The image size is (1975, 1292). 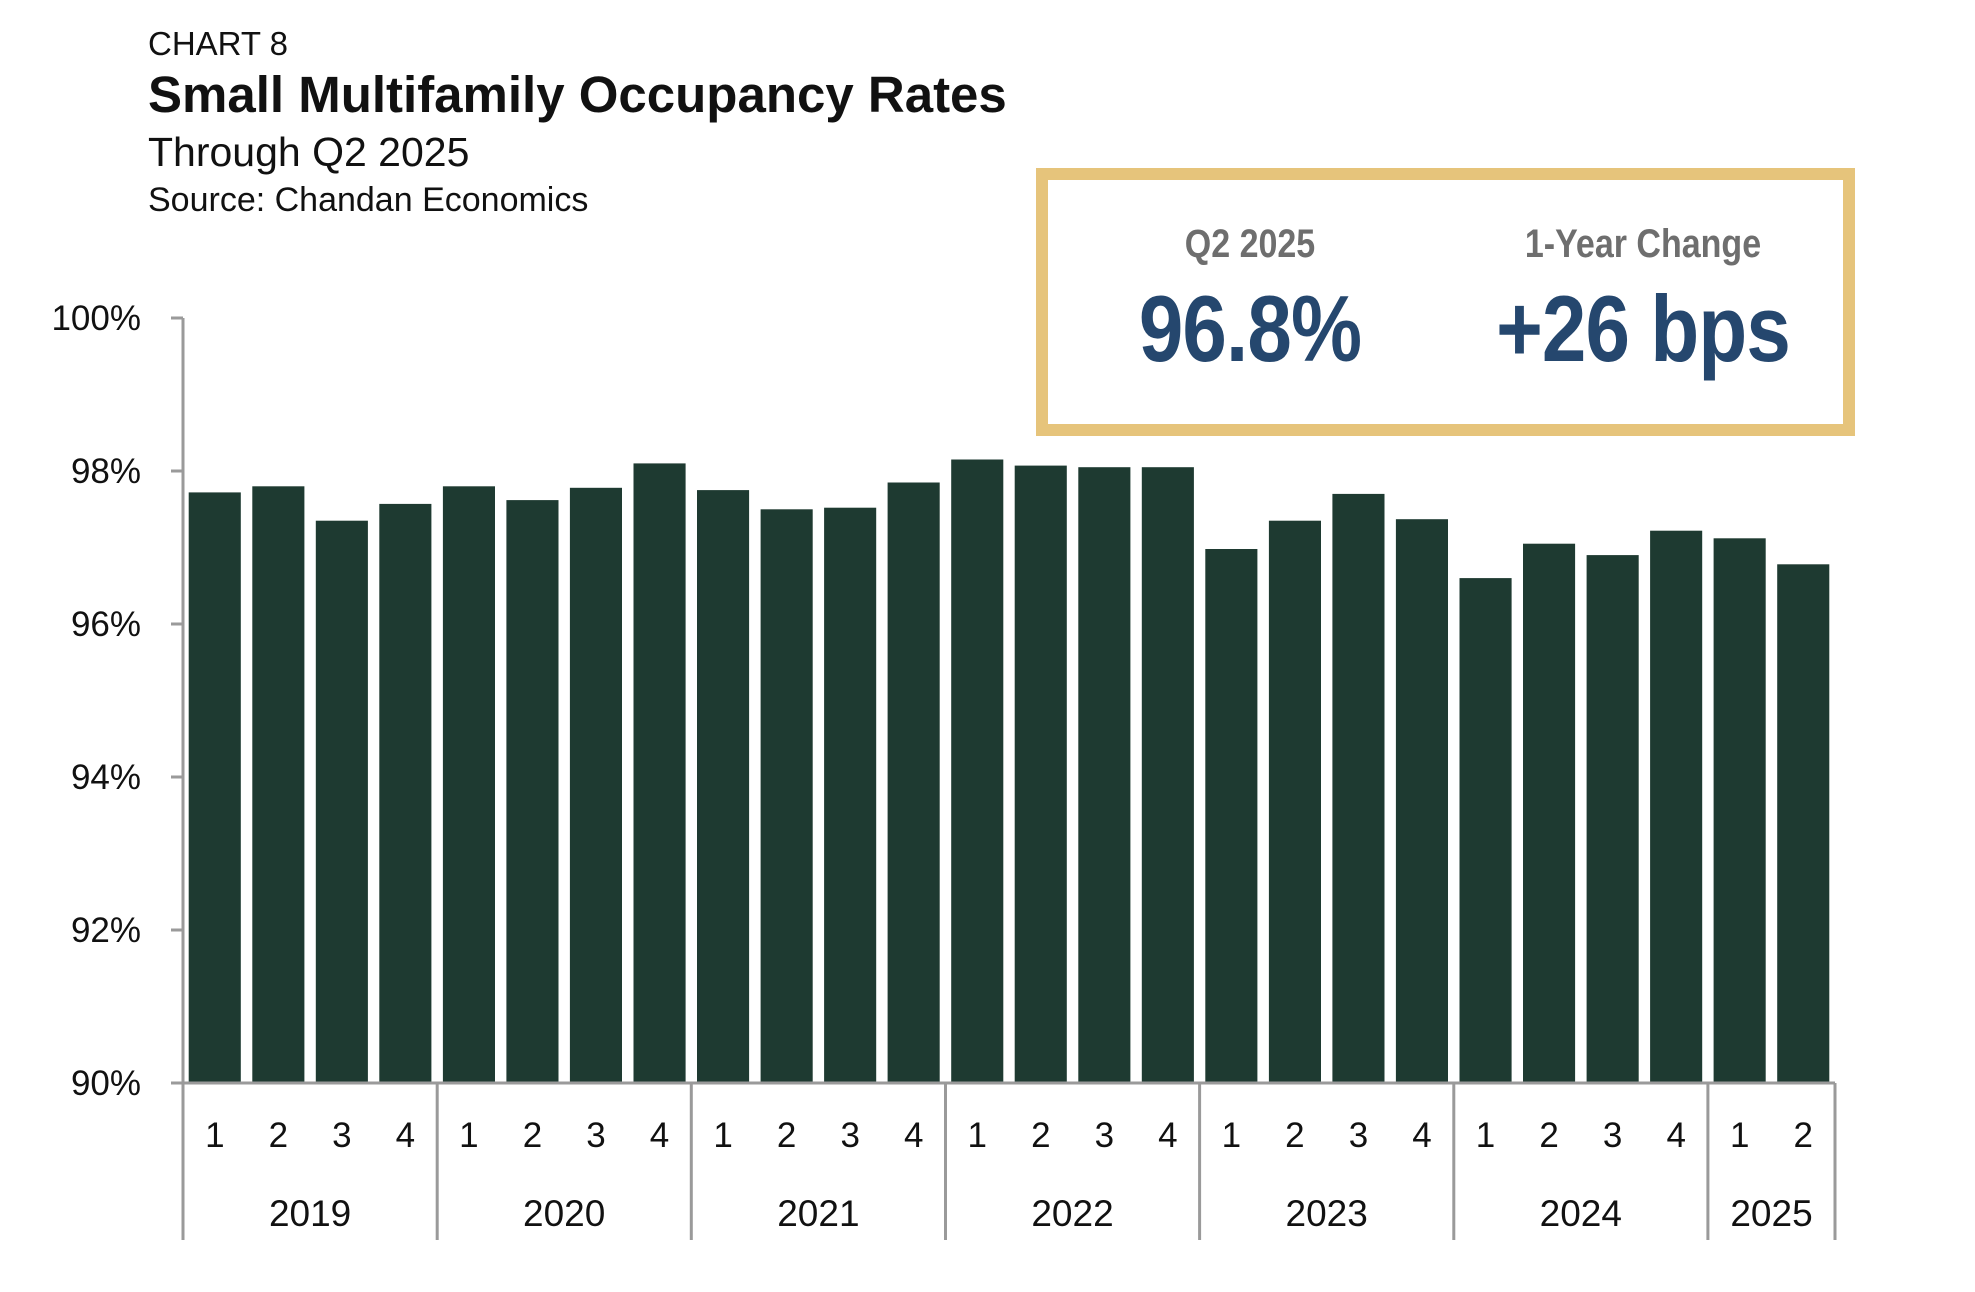 What do you see at coordinates (1771, 1213) in the screenshot?
I see `year-label: 2025` at bounding box center [1771, 1213].